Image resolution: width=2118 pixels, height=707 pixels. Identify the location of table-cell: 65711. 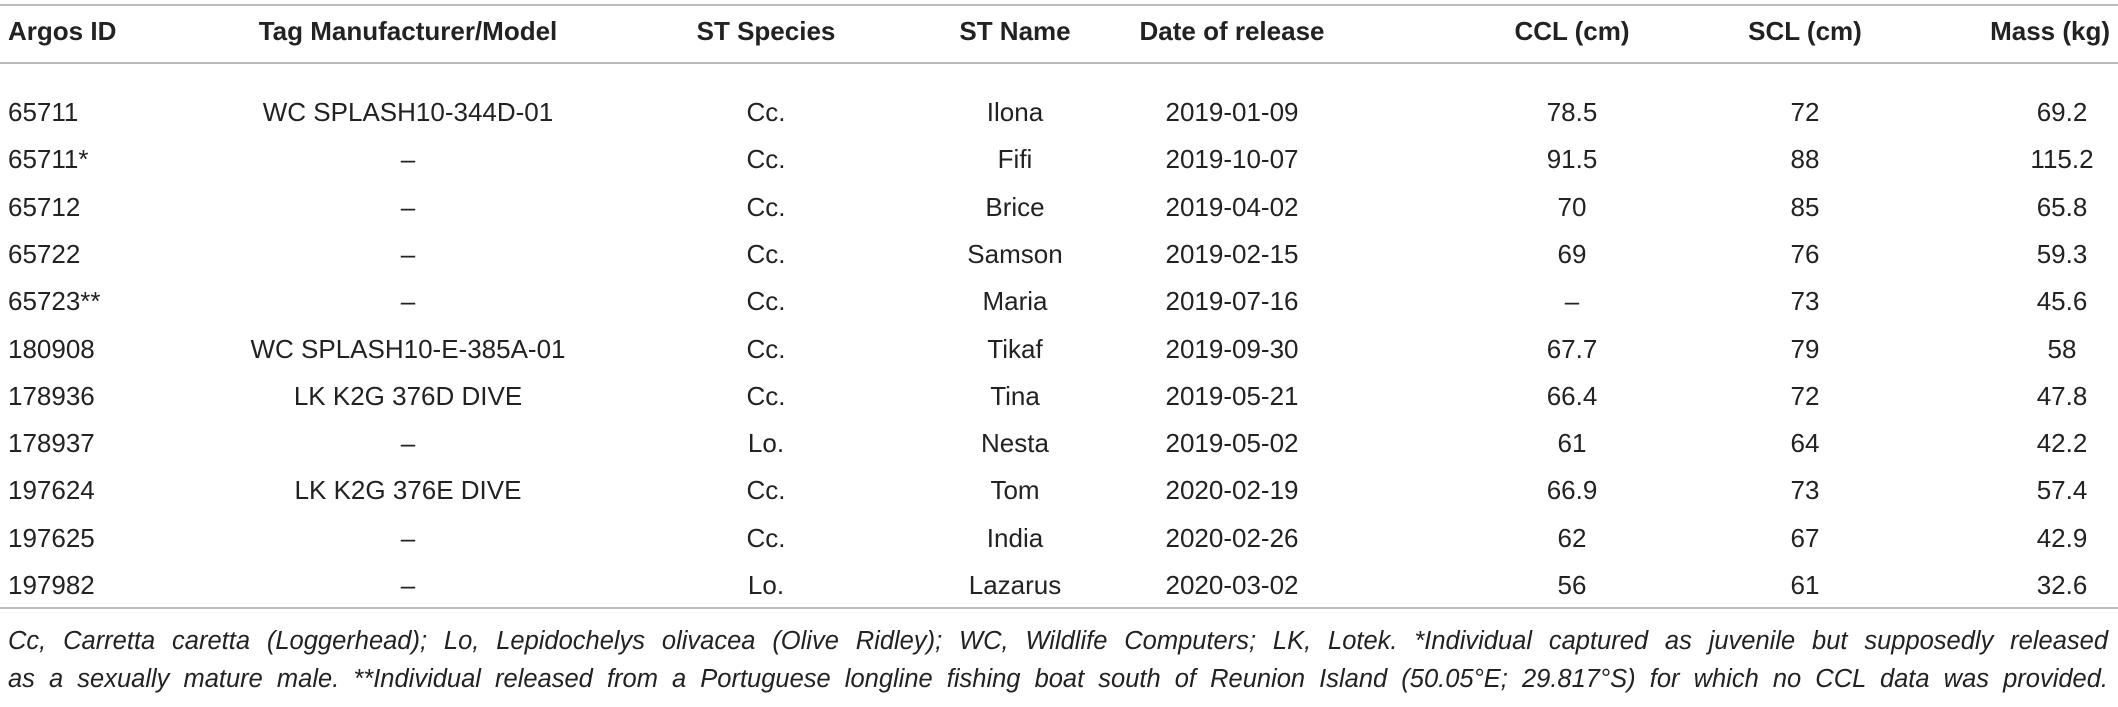
(43, 112).